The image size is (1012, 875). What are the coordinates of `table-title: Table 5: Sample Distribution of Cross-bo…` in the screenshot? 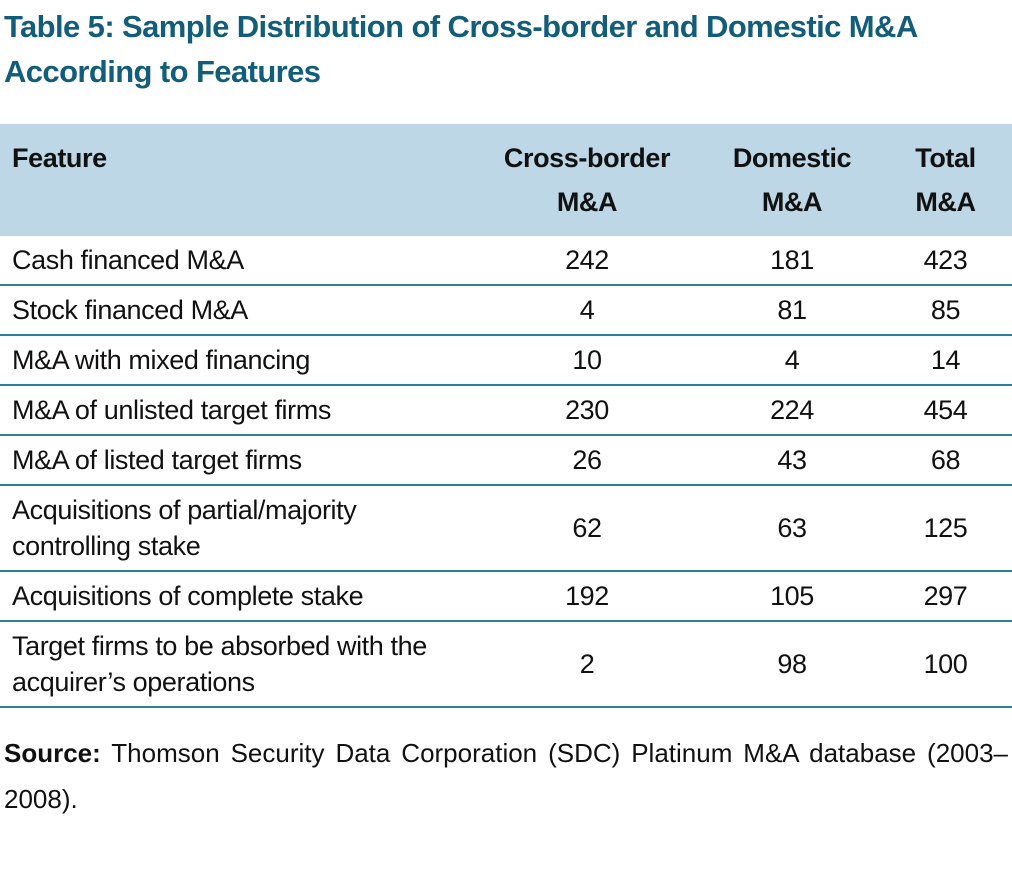 It's located at (460, 49).